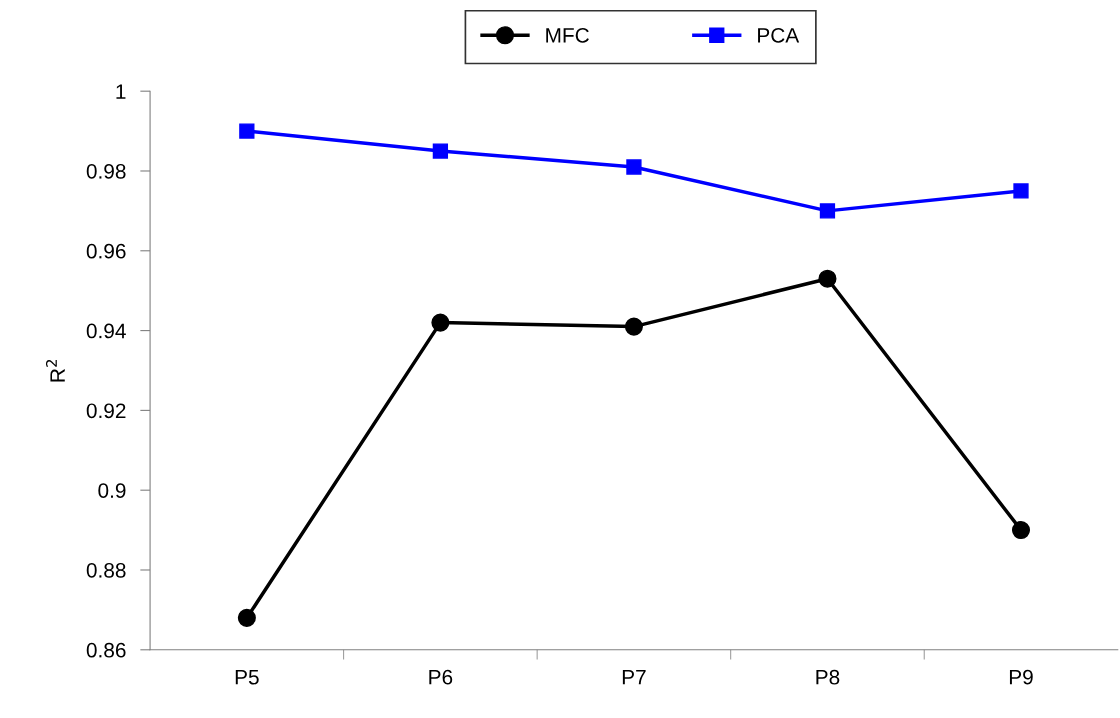  I want to click on y-tick-label: 1, so click(121, 91).